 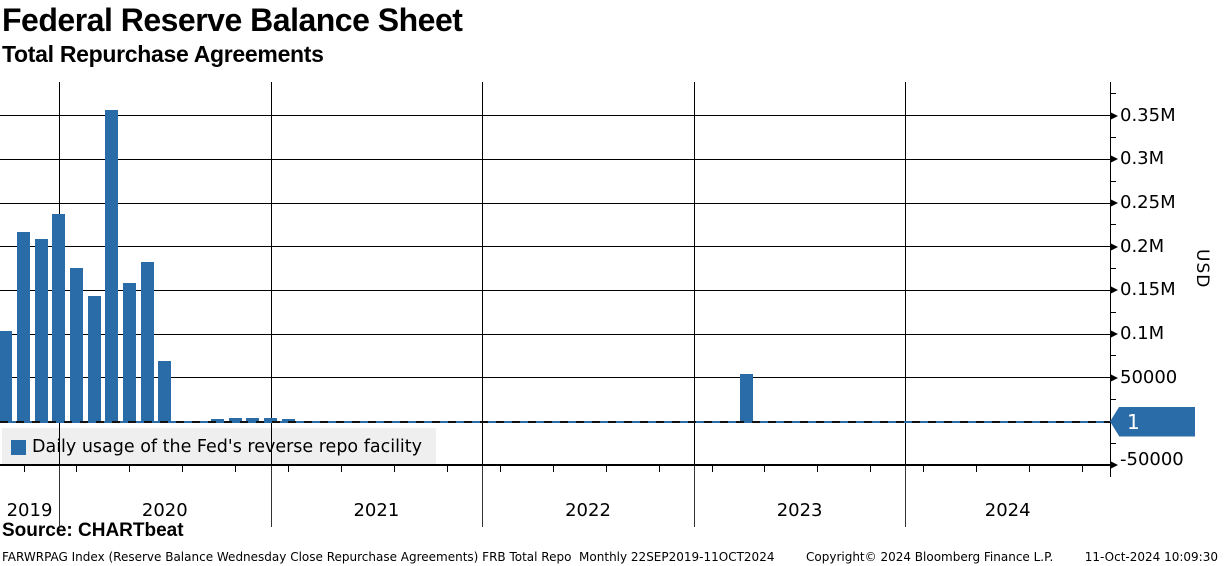 What do you see at coordinates (930, 557) in the screenshot?
I see `footer-copyright: Copyright© 2024 Bloomberg Finance L.P.` at bounding box center [930, 557].